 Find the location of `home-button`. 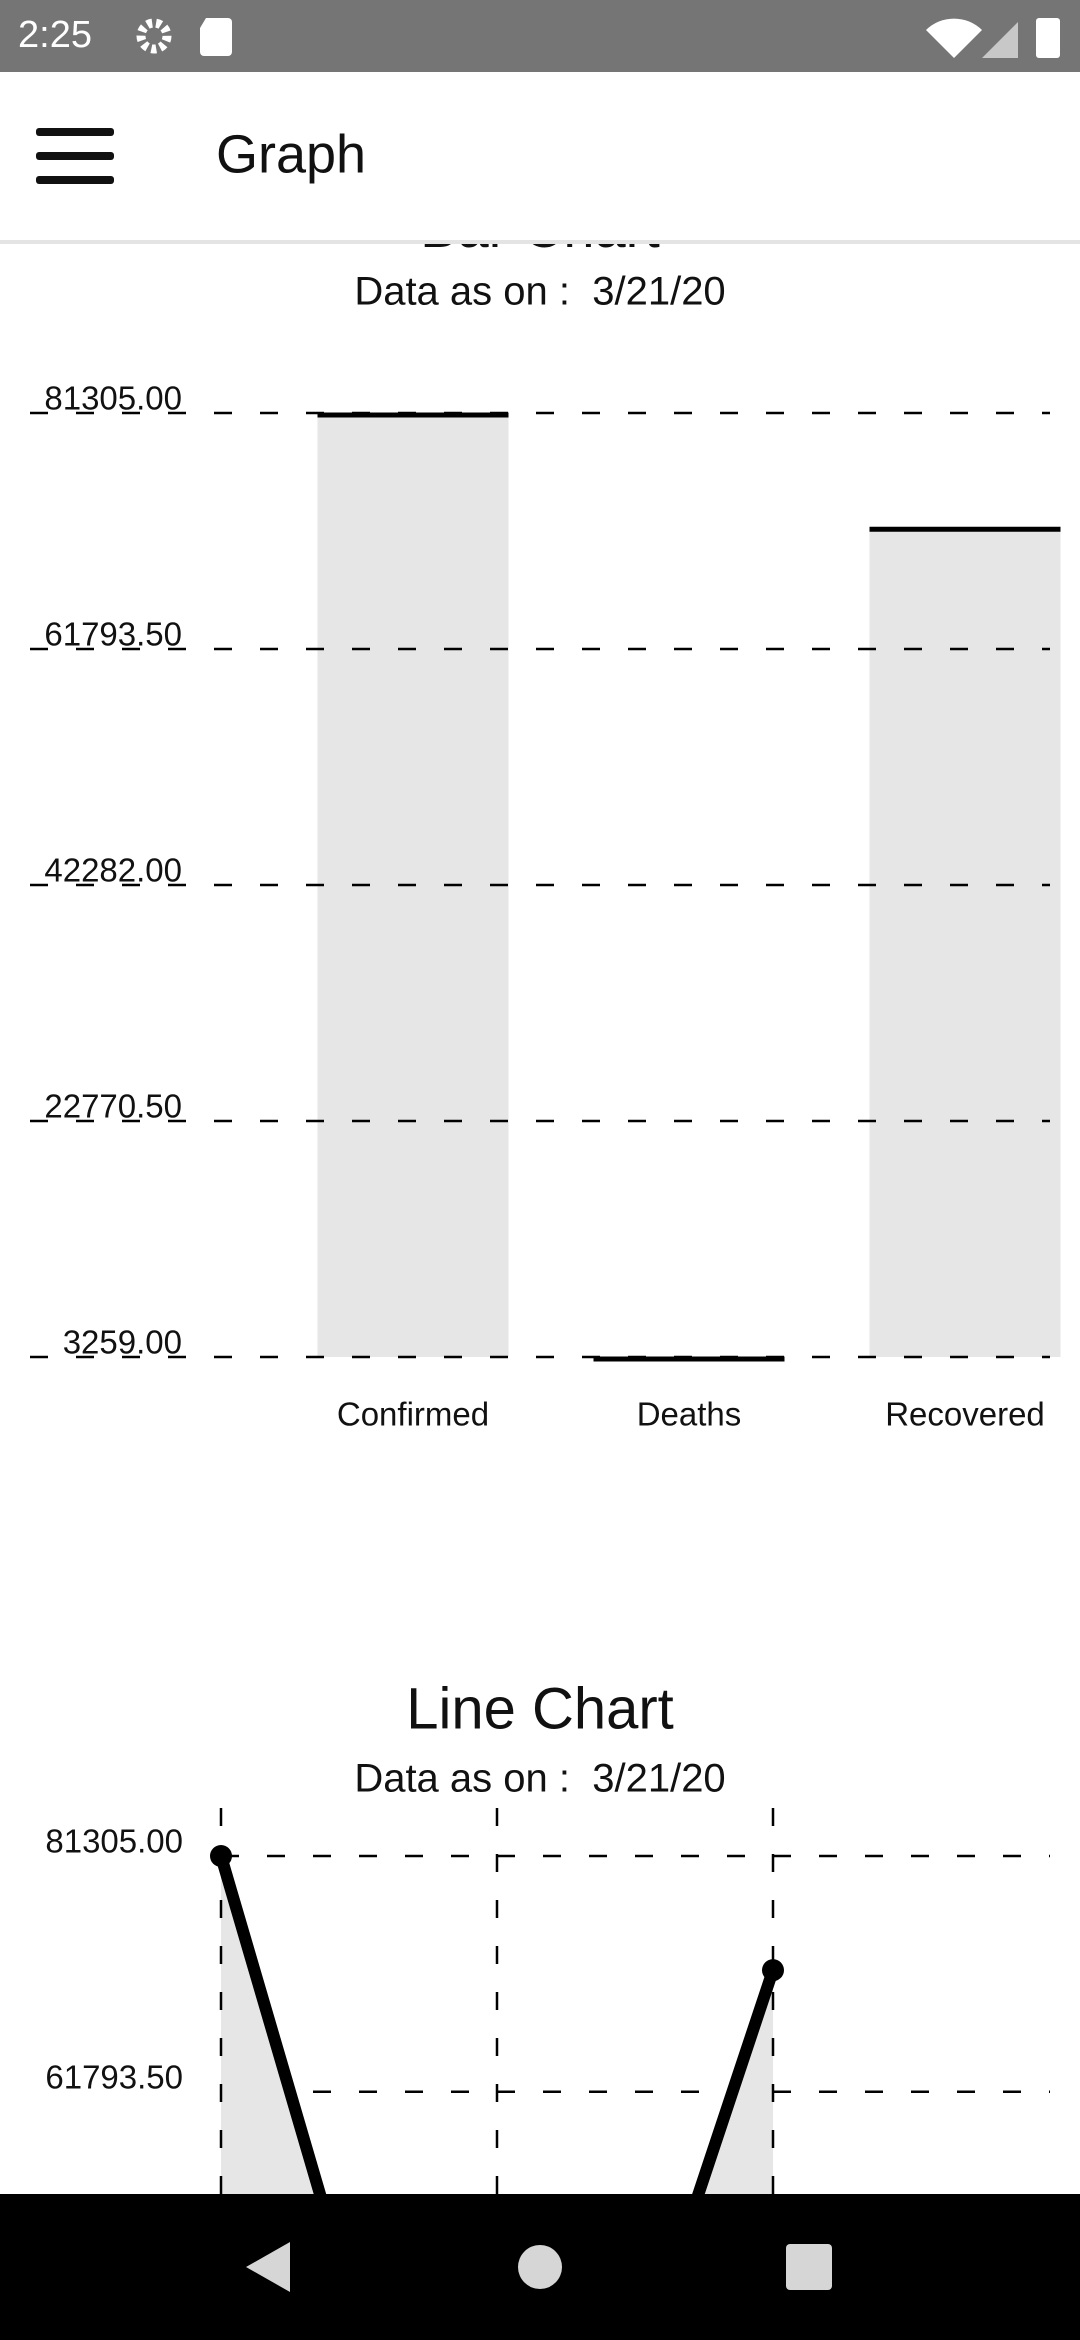

home-button is located at coordinates (540, 2267).